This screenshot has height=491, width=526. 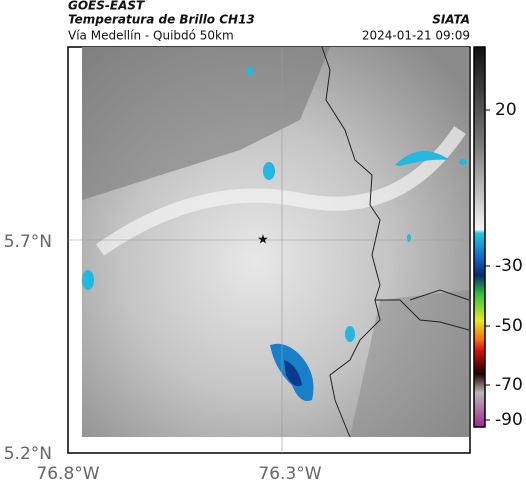 I want to click on lon-label: 76.3°W, so click(x=289, y=474).